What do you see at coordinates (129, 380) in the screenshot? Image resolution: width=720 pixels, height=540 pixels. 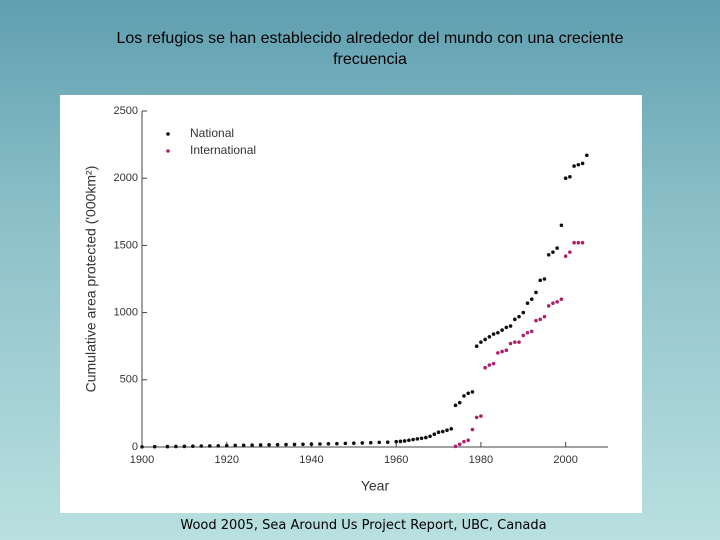 I see `y-tick-label: 500` at bounding box center [129, 380].